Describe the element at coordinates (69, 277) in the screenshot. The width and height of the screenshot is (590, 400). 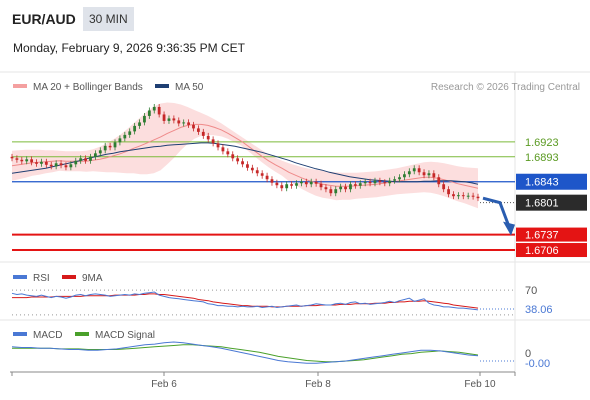
I see `legend-rsi-ma-swatch` at that location.